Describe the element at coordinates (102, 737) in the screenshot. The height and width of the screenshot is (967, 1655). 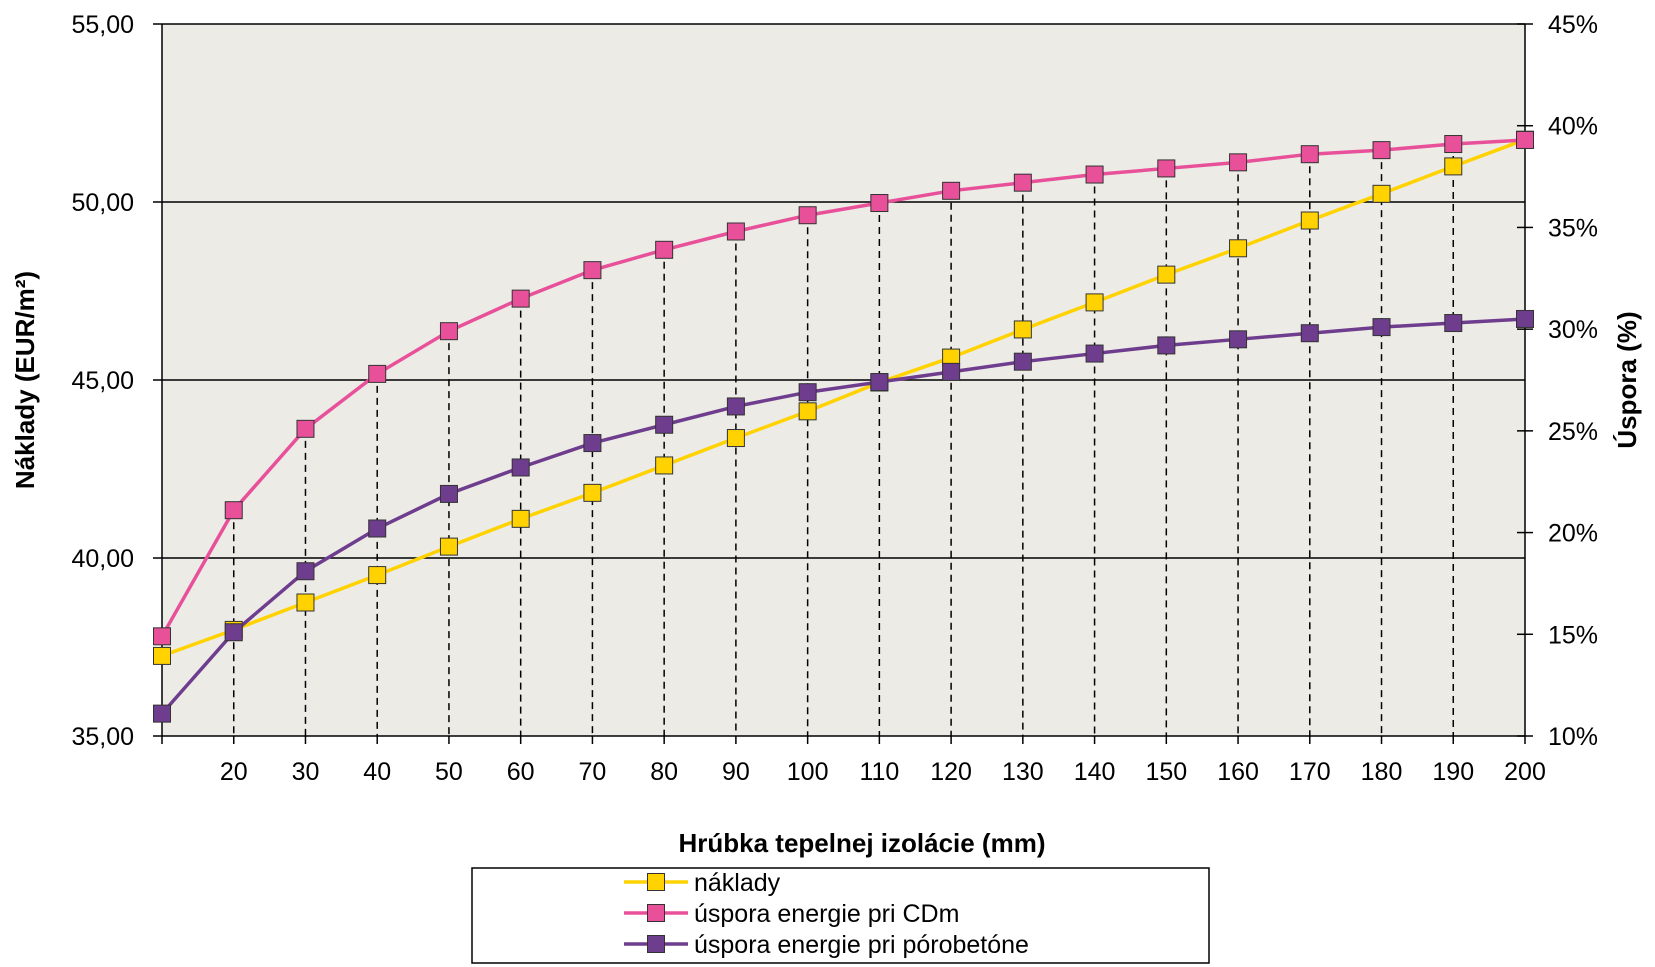
I see `y-tick-label: 35,00` at that location.